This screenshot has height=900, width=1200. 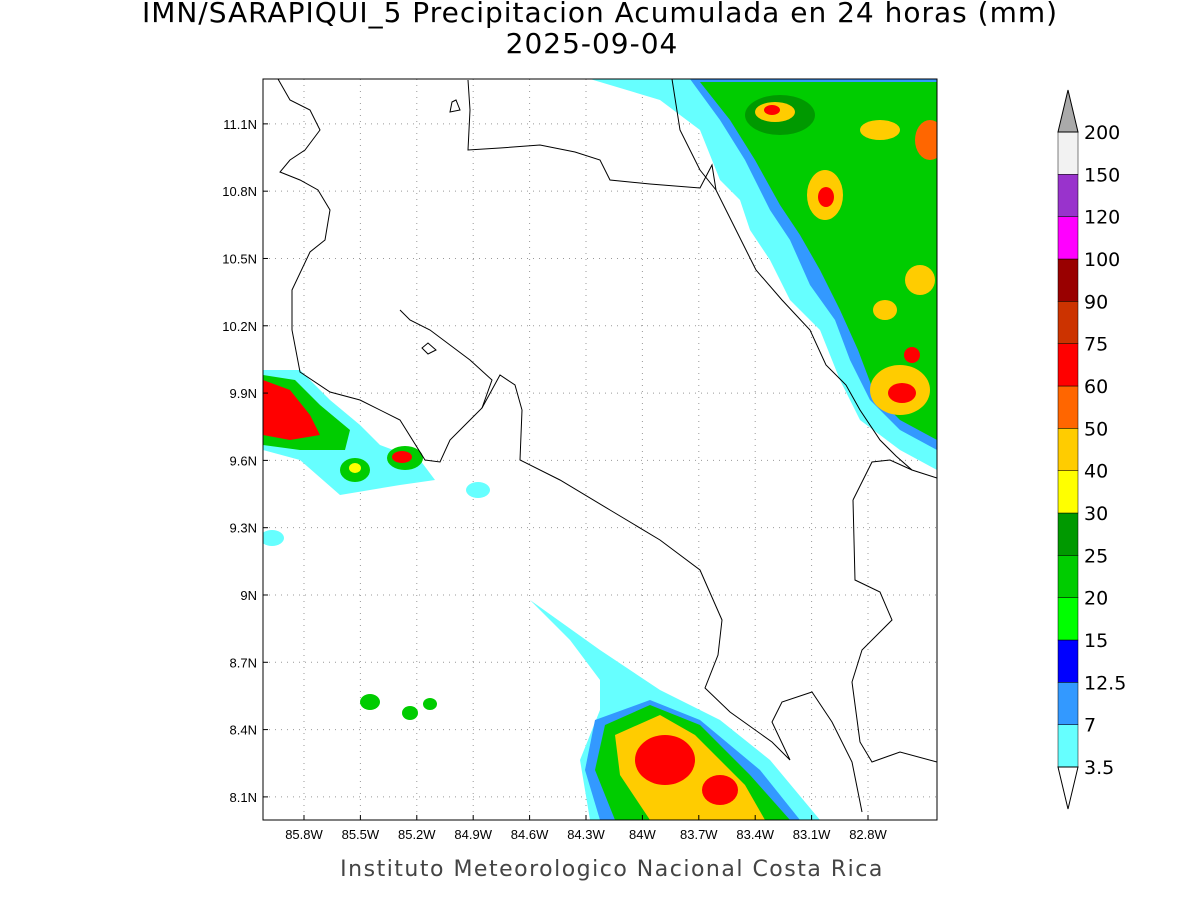 I want to click on lon-tick-label: 85.5W, so click(x=361, y=834).